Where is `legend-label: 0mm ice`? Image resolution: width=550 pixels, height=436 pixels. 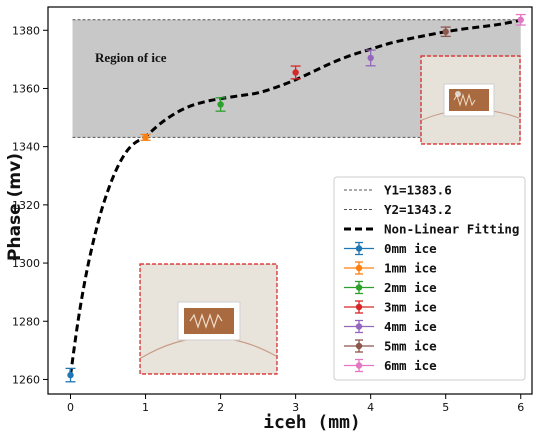 legend-label: 0mm ice is located at coordinates (410, 248).